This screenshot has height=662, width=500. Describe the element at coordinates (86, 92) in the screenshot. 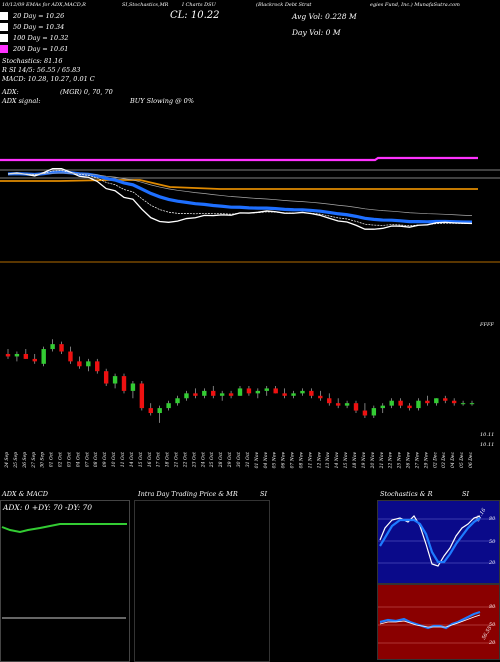

I see `mgr-value: (MGR) 0, 70, 70` at that location.